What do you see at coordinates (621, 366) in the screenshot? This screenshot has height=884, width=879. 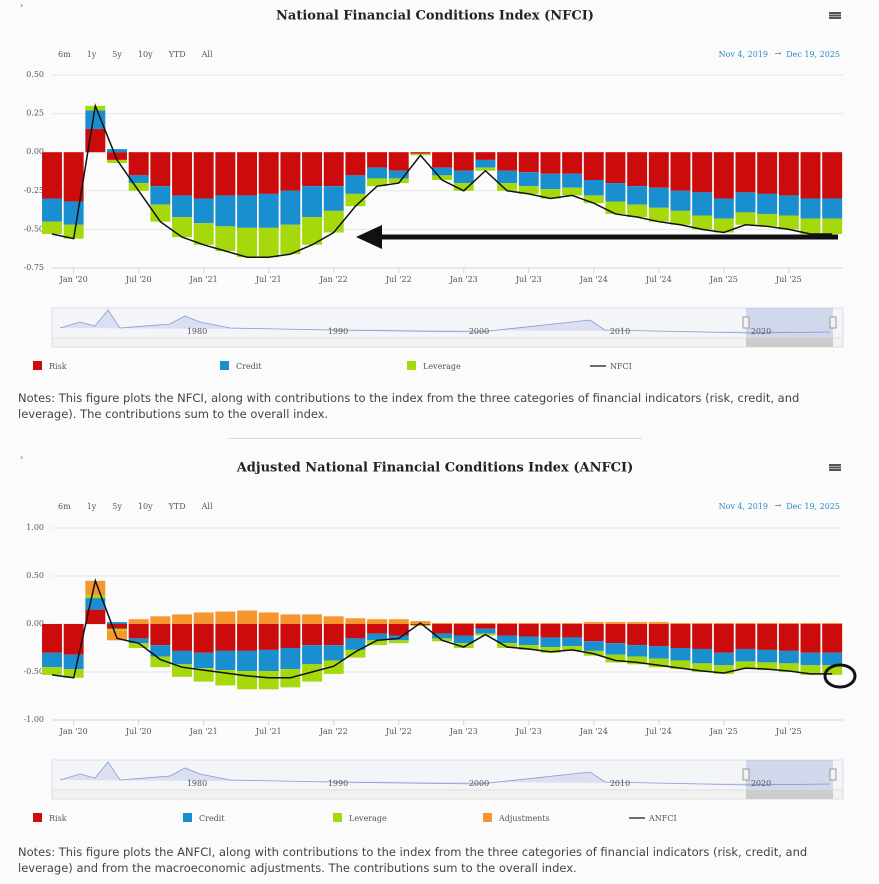 I see `legend-label: NFCI` at bounding box center [621, 366].